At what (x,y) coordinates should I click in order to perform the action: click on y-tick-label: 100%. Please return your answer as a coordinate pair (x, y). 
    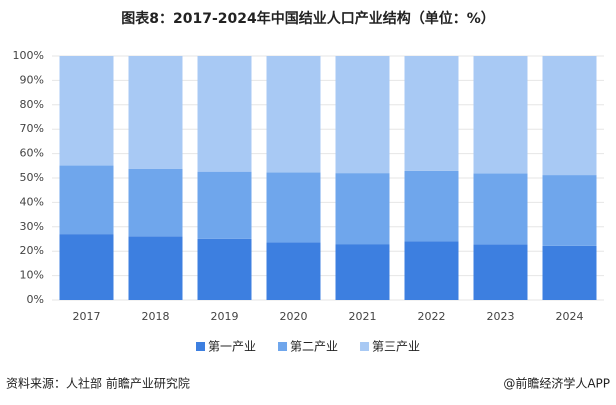
    Looking at the image, I should click on (28, 55).